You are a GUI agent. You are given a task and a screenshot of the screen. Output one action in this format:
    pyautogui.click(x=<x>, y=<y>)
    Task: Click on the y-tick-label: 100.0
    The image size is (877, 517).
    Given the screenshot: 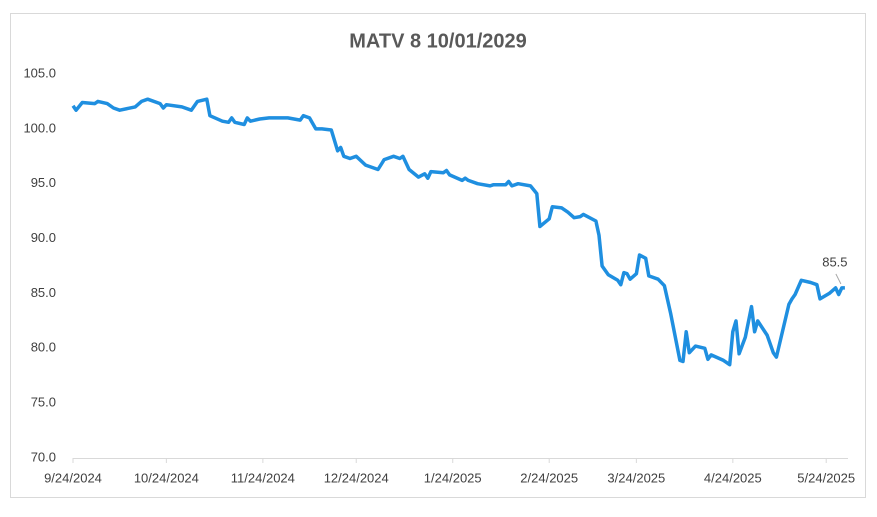 What is the action you would take?
    pyautogui.click(x=39, y=127)
    